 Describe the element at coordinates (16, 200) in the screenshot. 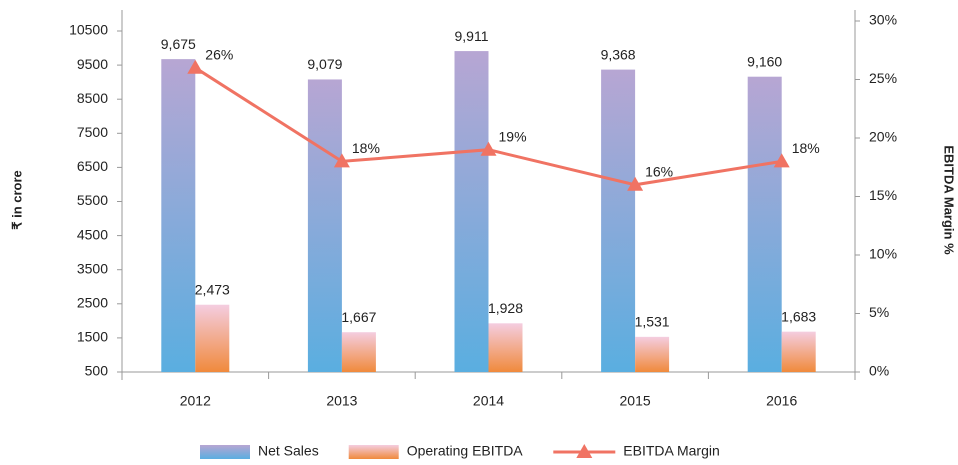

I see `y-axis-label: ₹ in crore` at that location.